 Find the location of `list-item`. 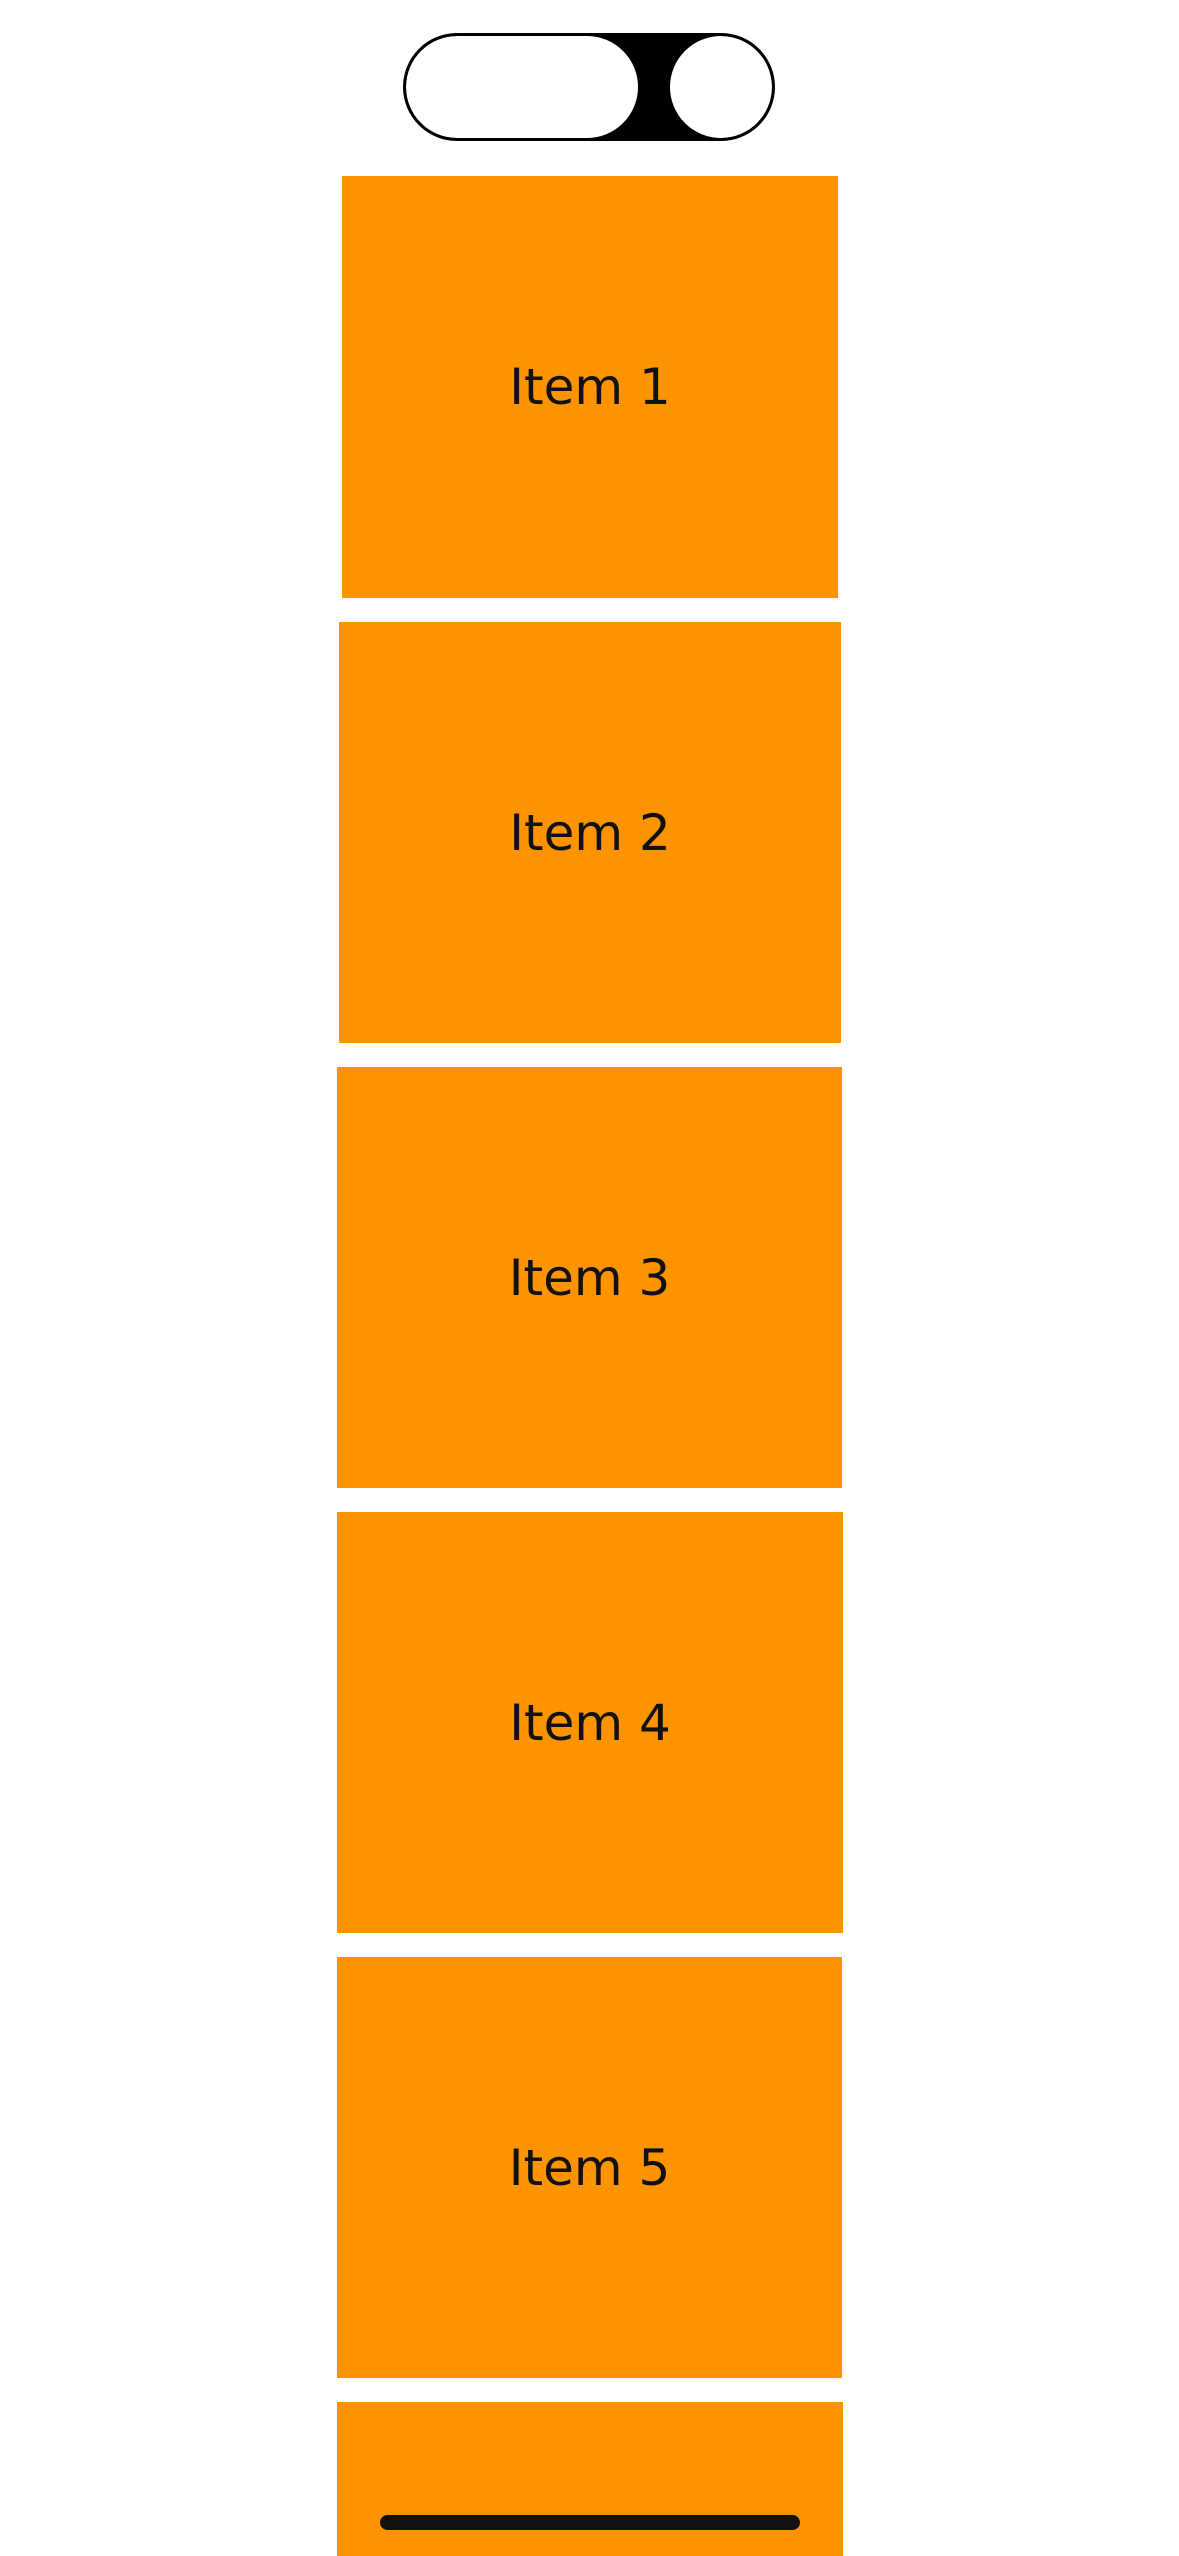

list-item is located at coordinates (590, 2479).